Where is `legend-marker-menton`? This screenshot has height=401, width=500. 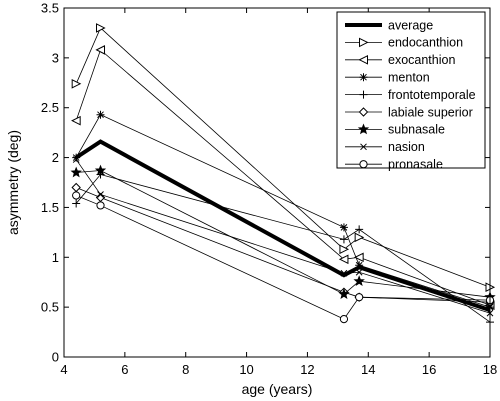
legend-marker-menton is located at coordinates (363, 77).